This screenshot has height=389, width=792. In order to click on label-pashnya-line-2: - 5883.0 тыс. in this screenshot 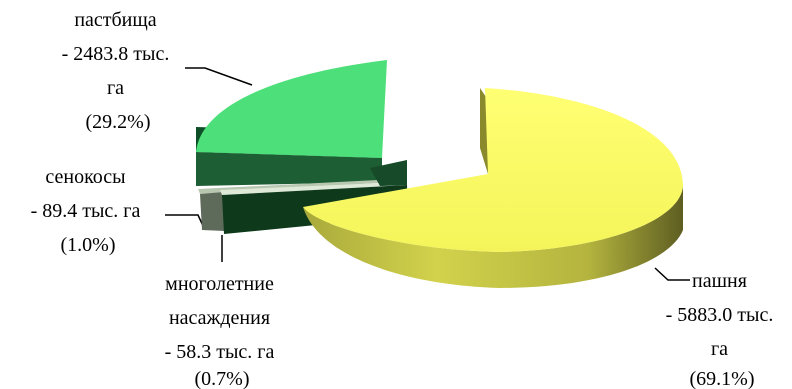, I will do `click(720, 315)`.